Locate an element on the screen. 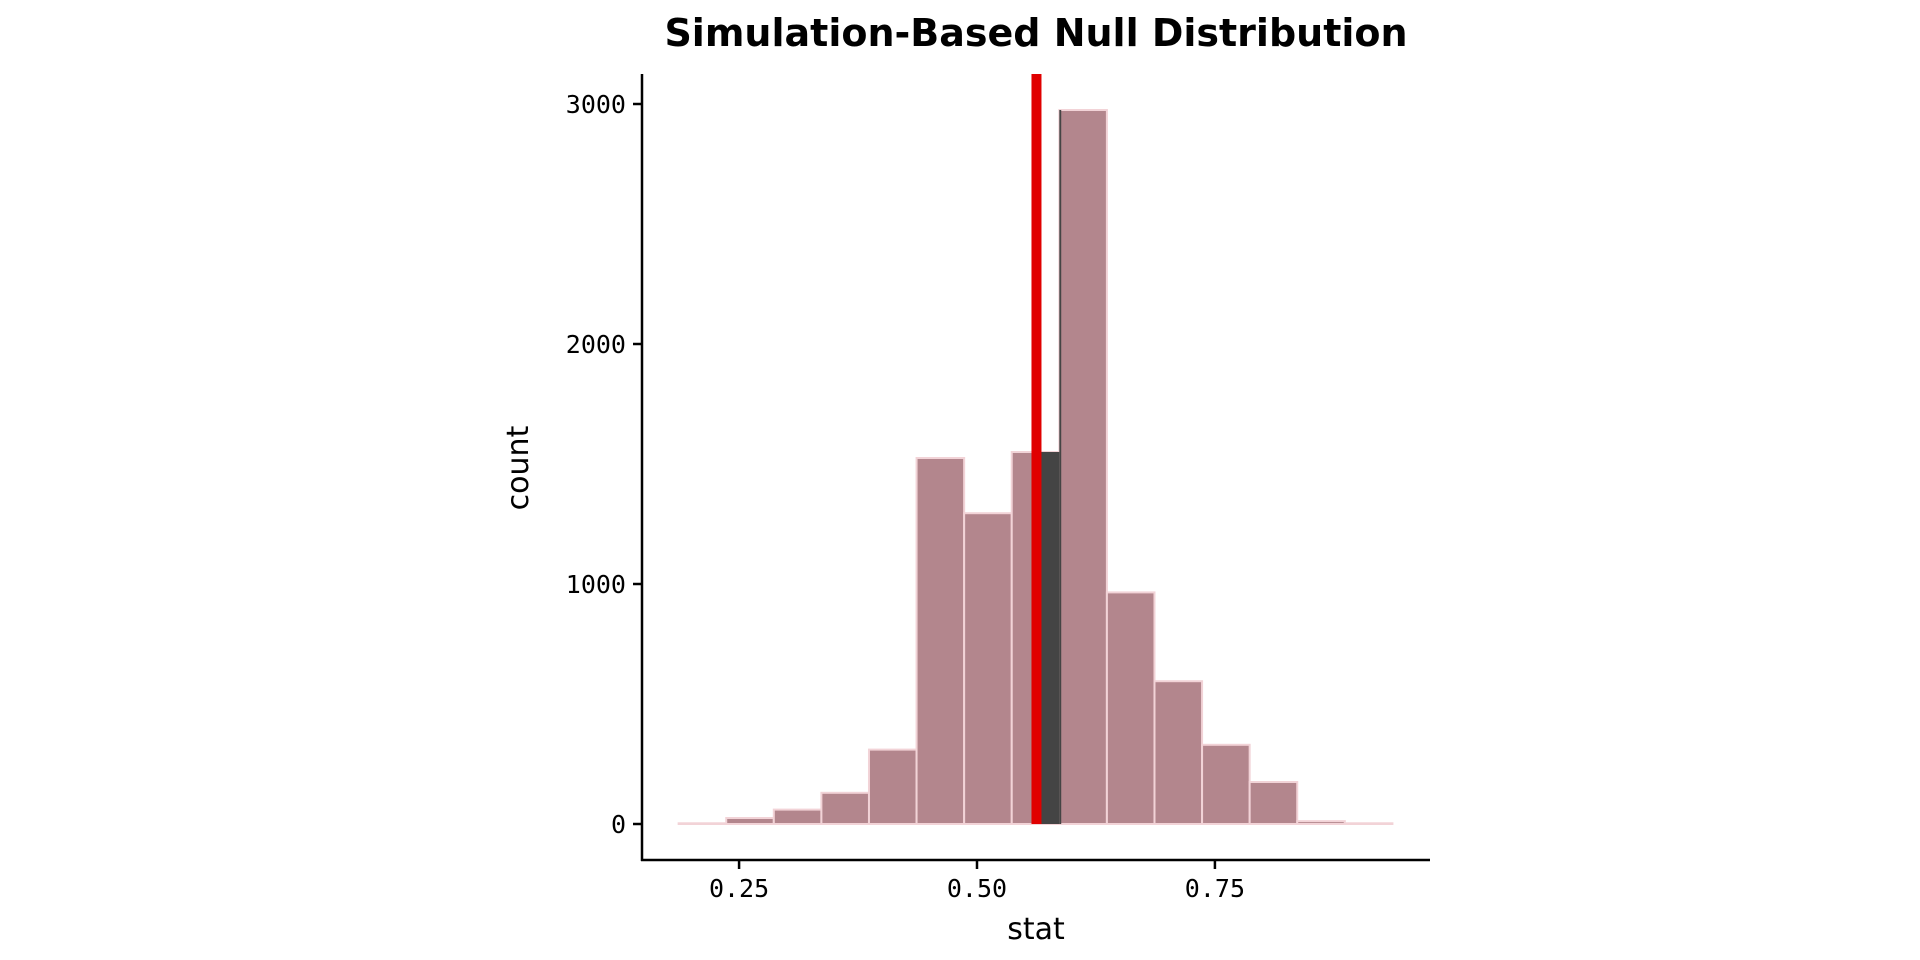  x-axis-title: stat is located at coordinates (1036, 929).